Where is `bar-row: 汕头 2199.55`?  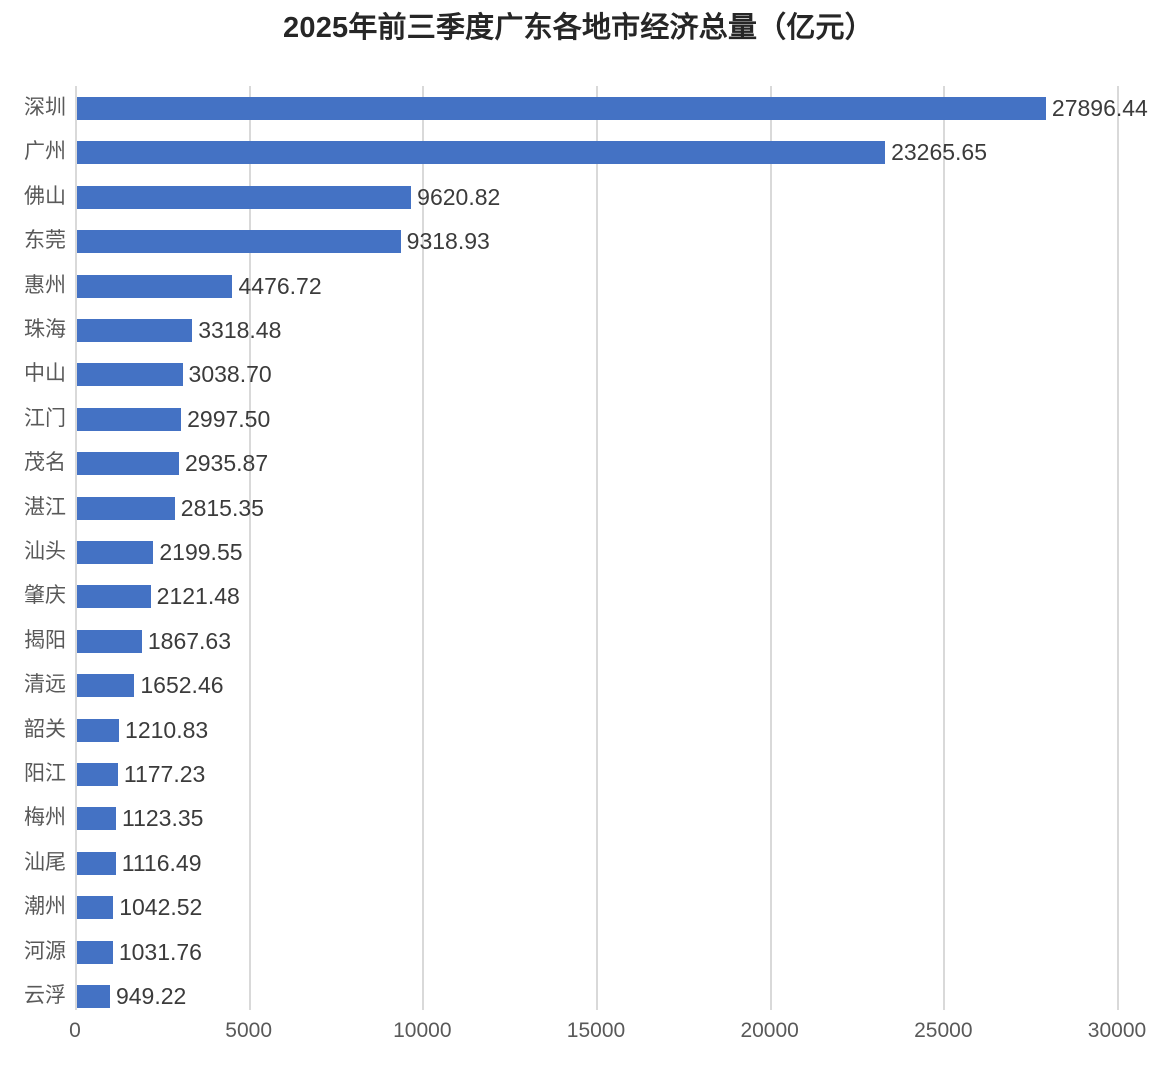
bar-row: 汕头 2199.55 is located at coordinates (578, 552).